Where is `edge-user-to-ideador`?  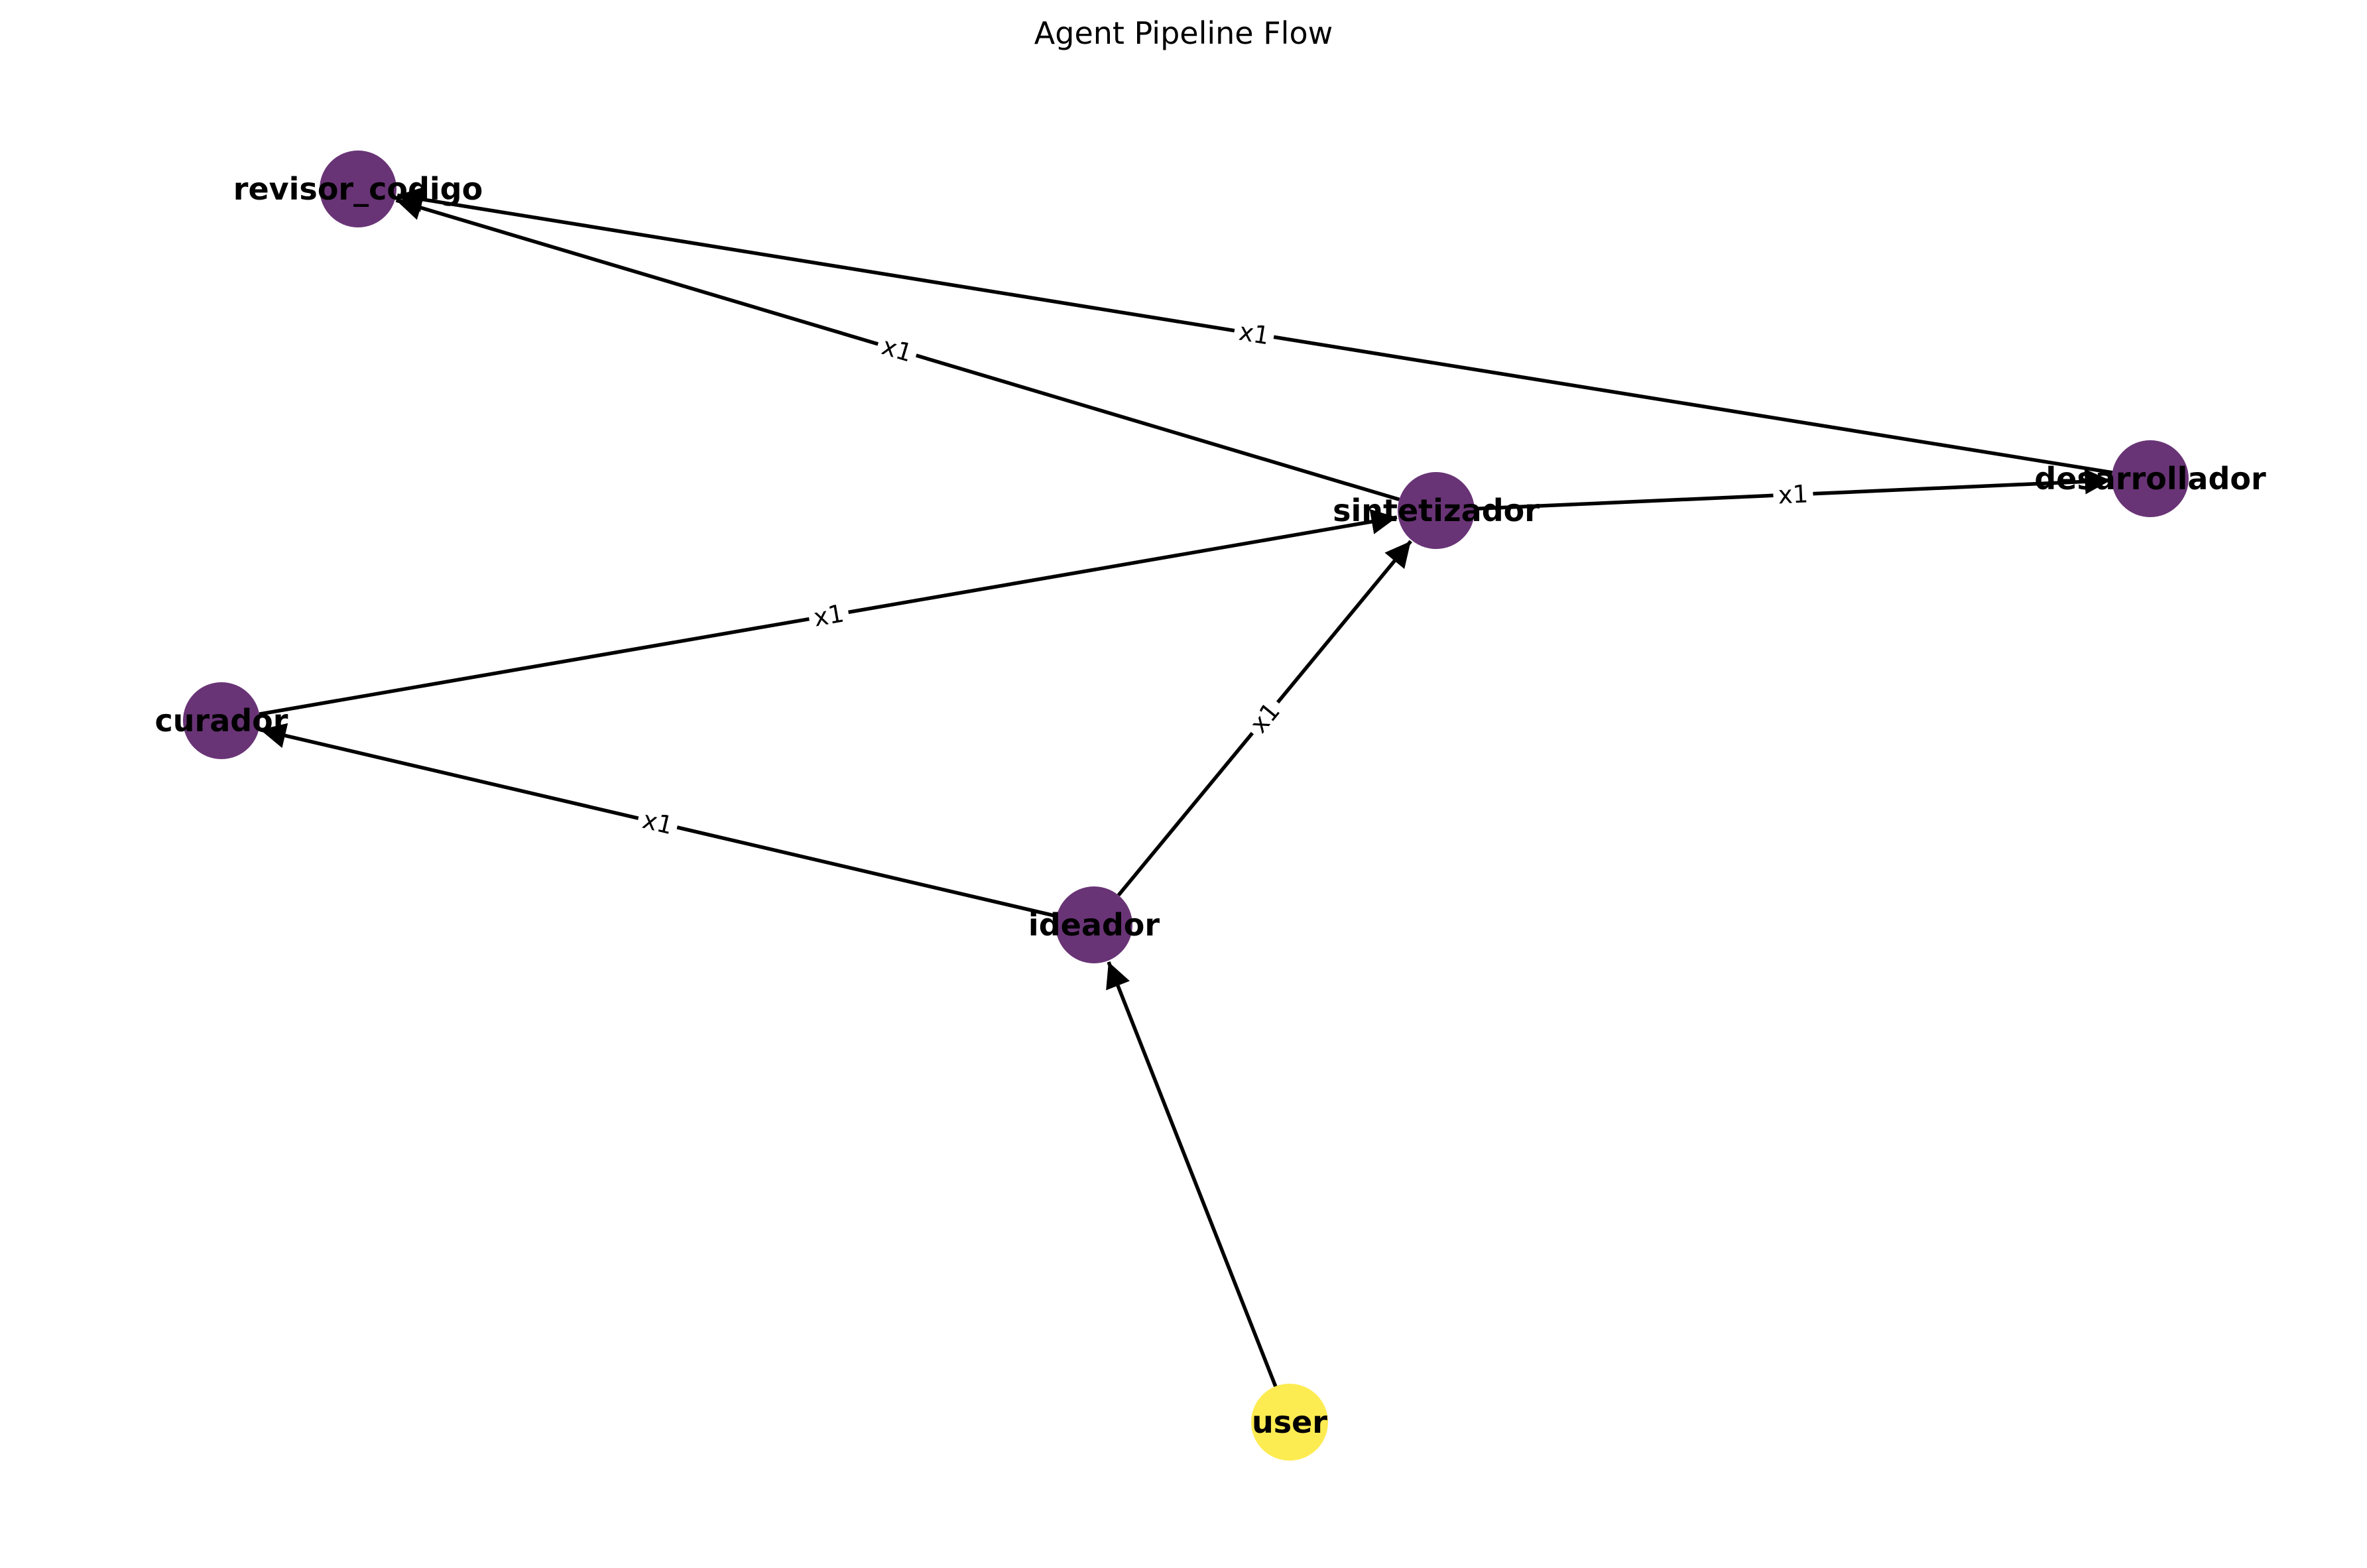
edge-user-to-ideador is located at coordinates (1192, 1174).